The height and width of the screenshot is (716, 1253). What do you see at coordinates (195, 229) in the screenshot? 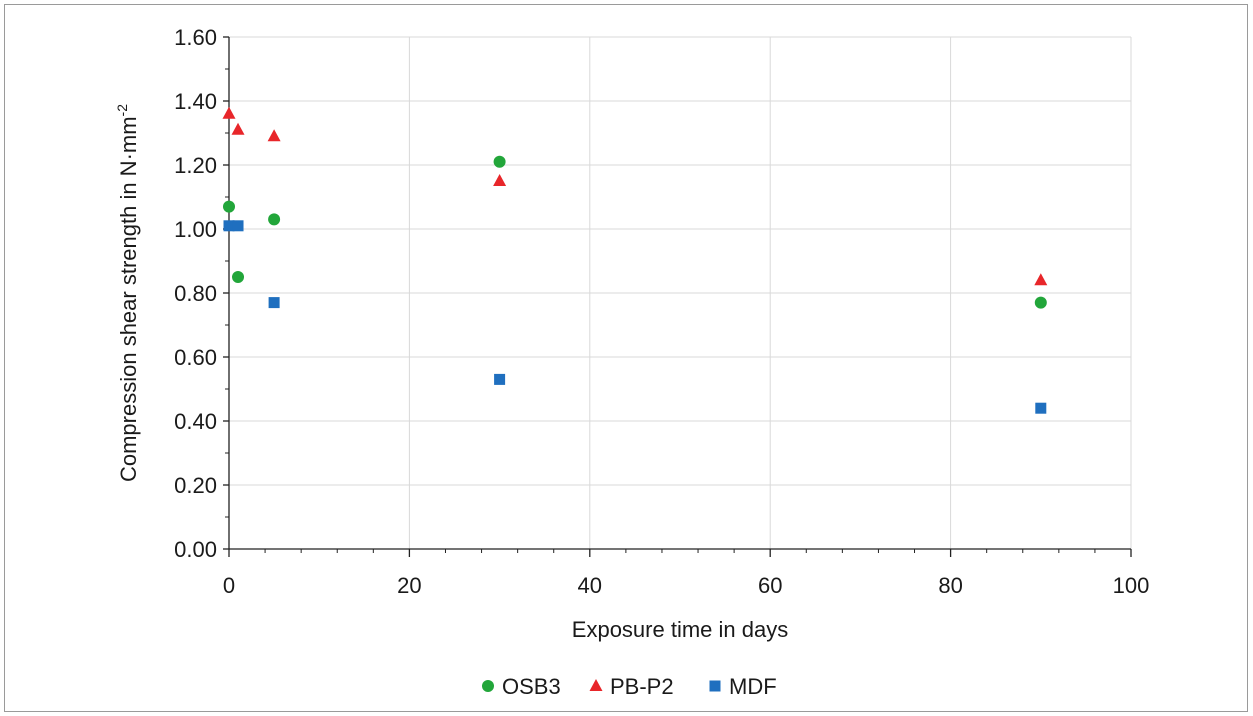
I see `y-tick-label: 1.00` at bounding box center [195, 229].